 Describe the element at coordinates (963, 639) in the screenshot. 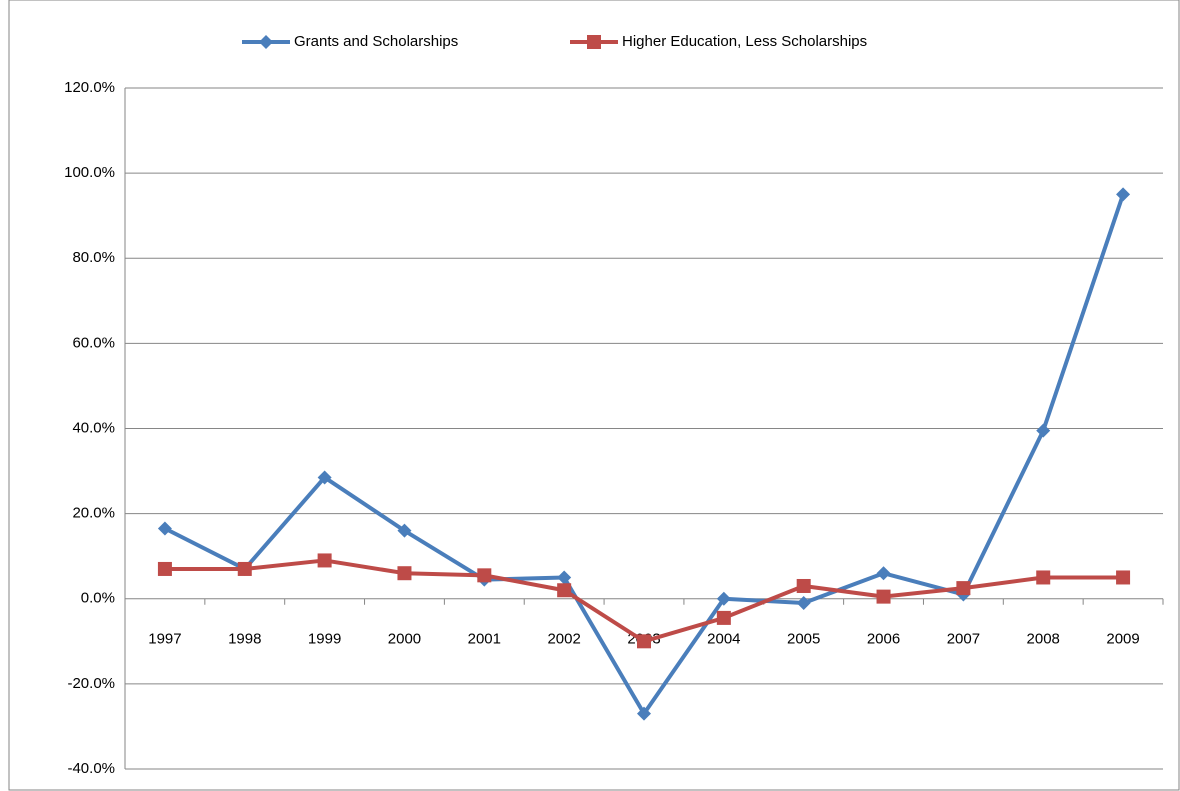

I see `x-tick-label: 2007` at that location.